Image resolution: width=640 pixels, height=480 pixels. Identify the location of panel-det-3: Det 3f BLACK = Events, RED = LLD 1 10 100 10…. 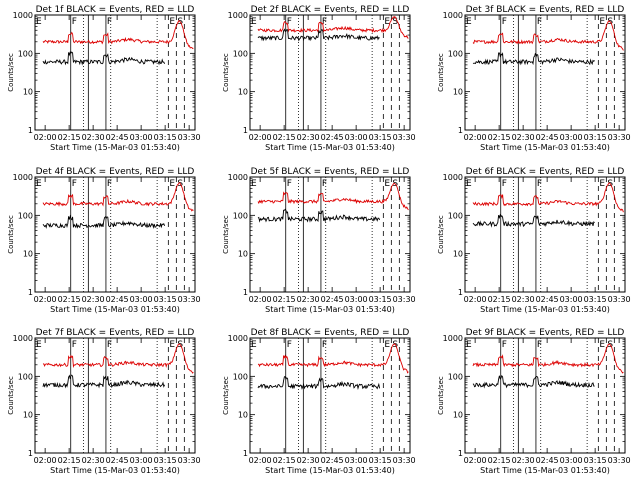
(534, 78).